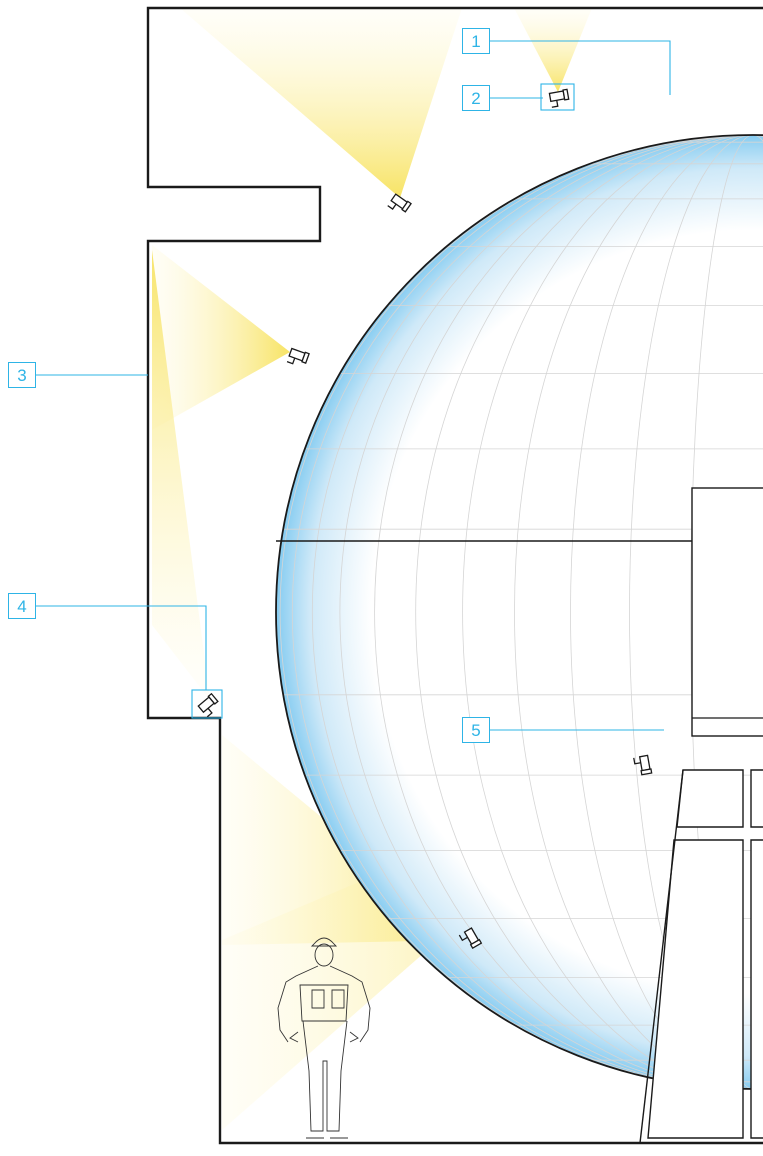 This screenshot has height=1156, width=763. What do you see at coordinates (221, 337) in the screenshot?
I see `beam-upper-left` at bounding box center [221, 337].